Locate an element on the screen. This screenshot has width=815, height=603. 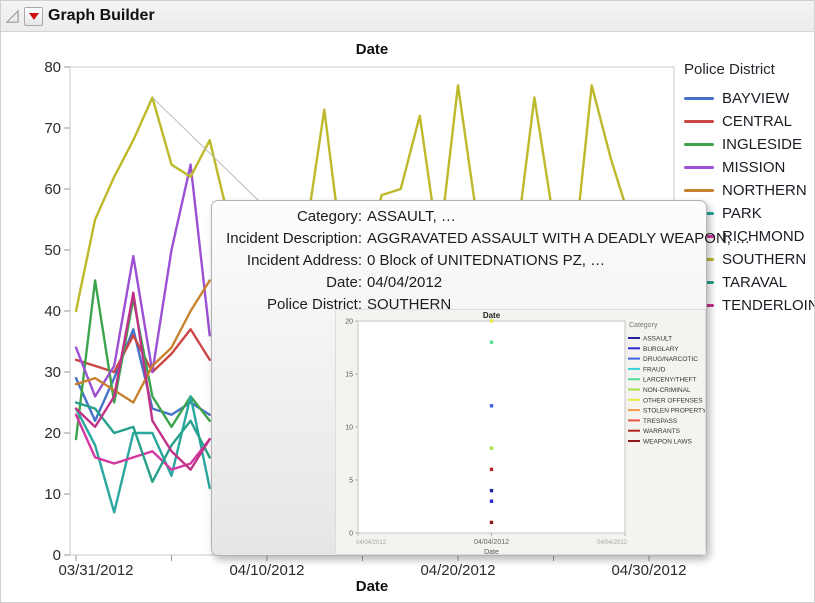
y-tick-label: 10 is located at coordinates (52, 494).